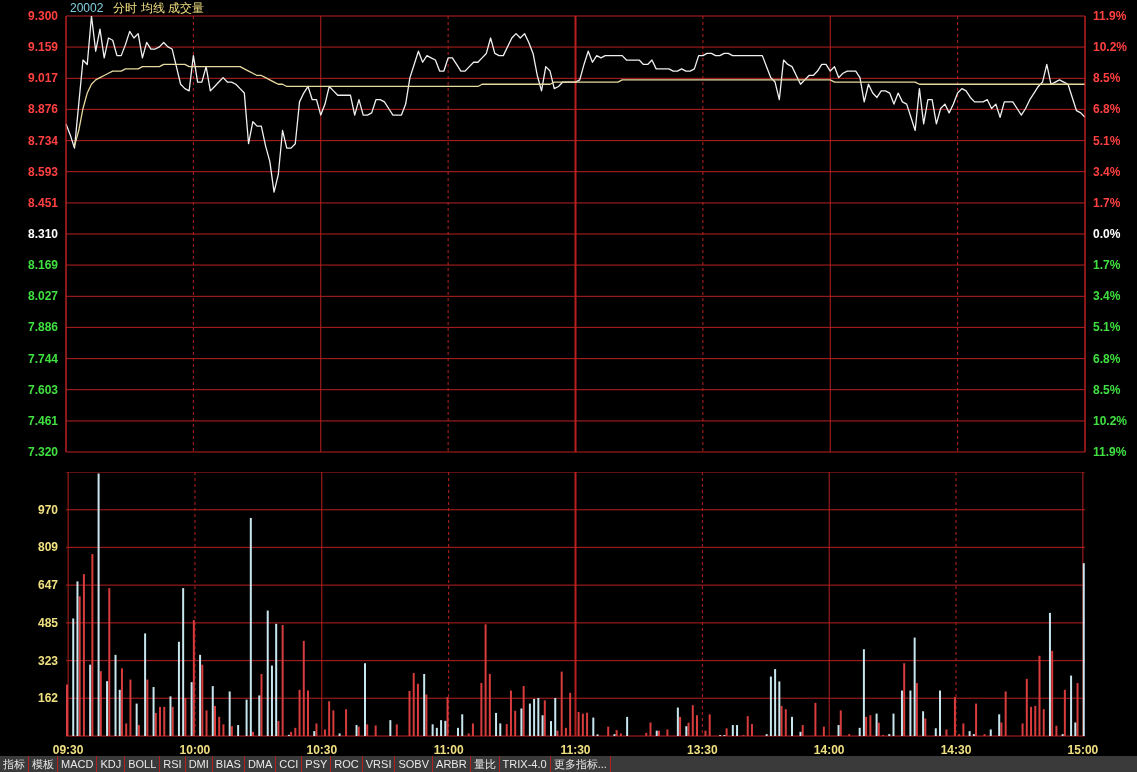  Describe the element at coordinates (143, 764) in the screenshot. I see `text: BOLL` at that location.